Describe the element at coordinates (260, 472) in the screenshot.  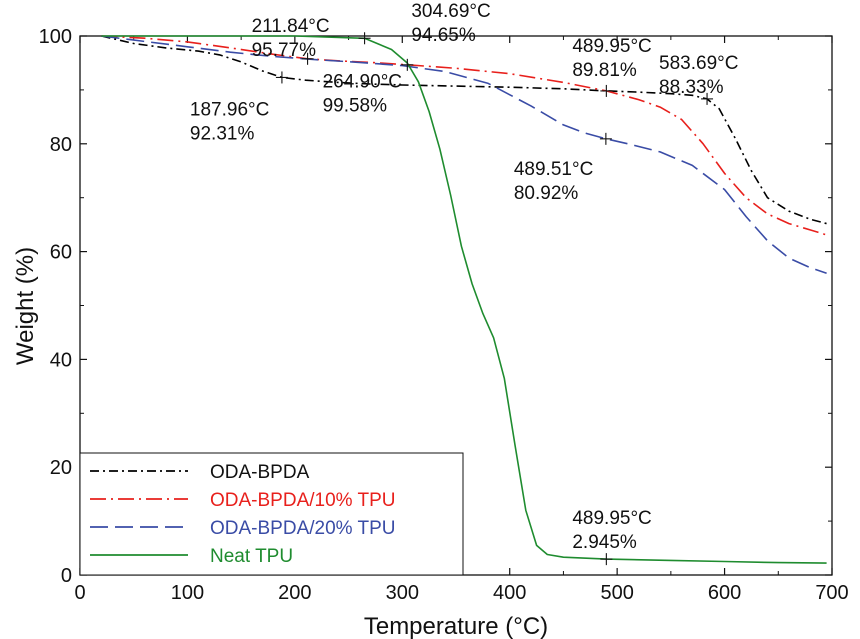
I see `legend-label: ODA-BPDA` at that location.